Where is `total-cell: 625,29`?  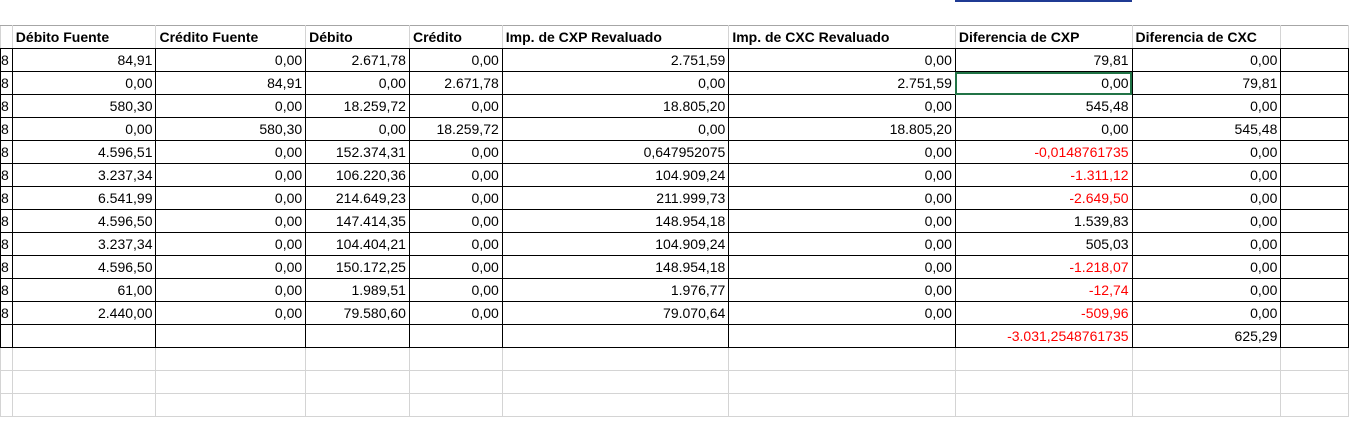 total-cell: 625,29 is located at coordinates (1206, 336).